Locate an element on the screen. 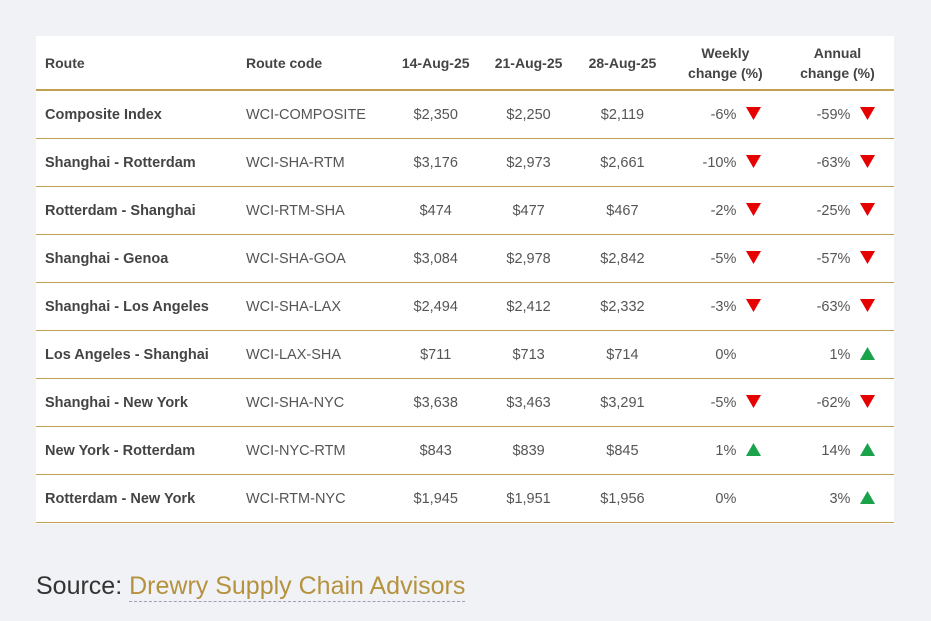 The height and width of the screenshot is (621, 931). cell-weekly-change: -3% is located at coordinates (725, 306).